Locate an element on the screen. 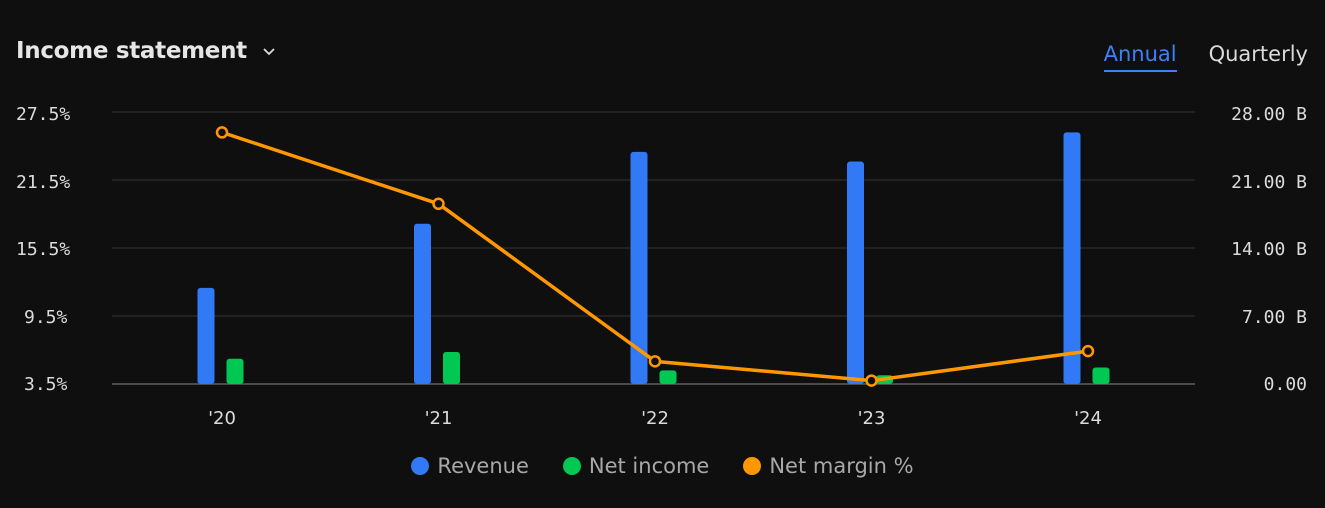  left-tick-label: 21.5% is located at coordinates (43, 182).